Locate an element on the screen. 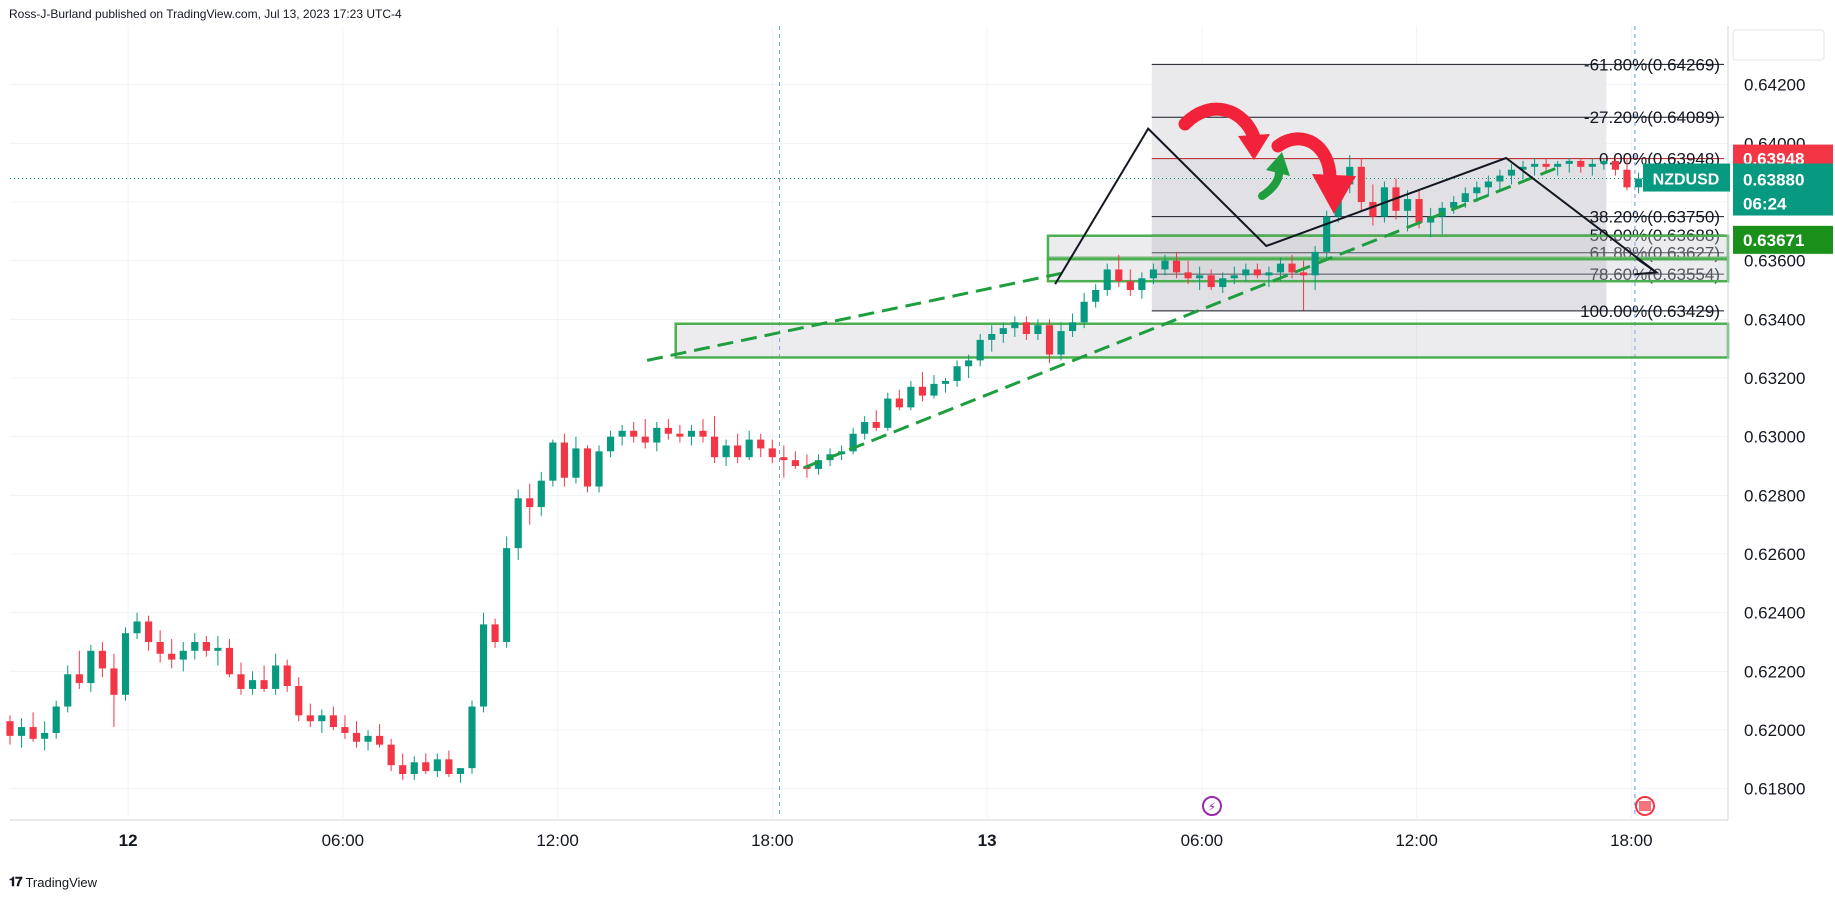 The height and width of the screenshot is (899, 1835). lightning-glyph: ⚡ is located at coordinates (1212, 807).